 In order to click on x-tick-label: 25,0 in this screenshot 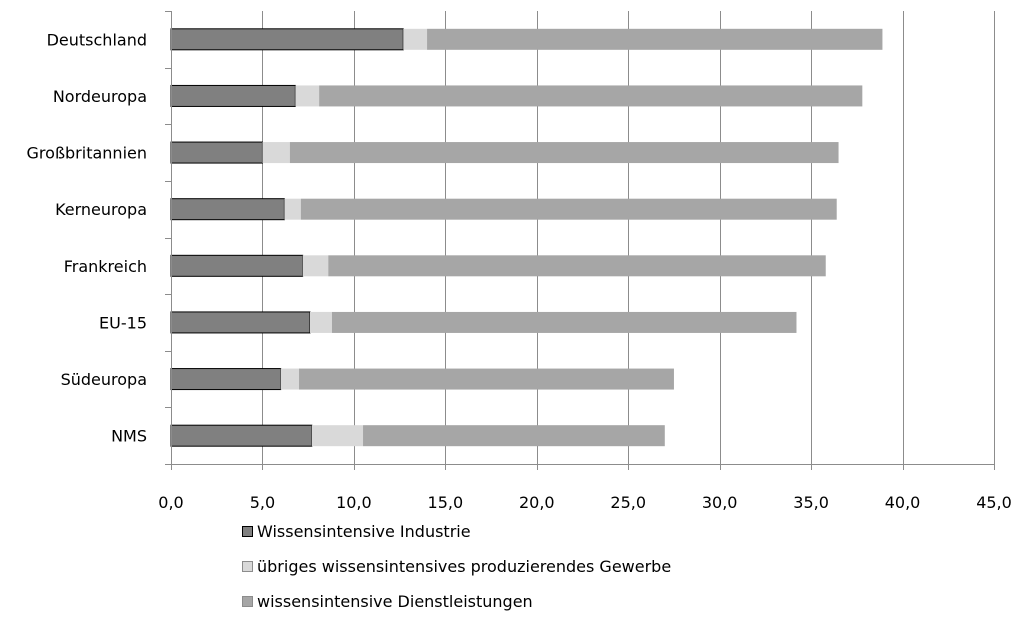, I will do `click(628, 501)`.